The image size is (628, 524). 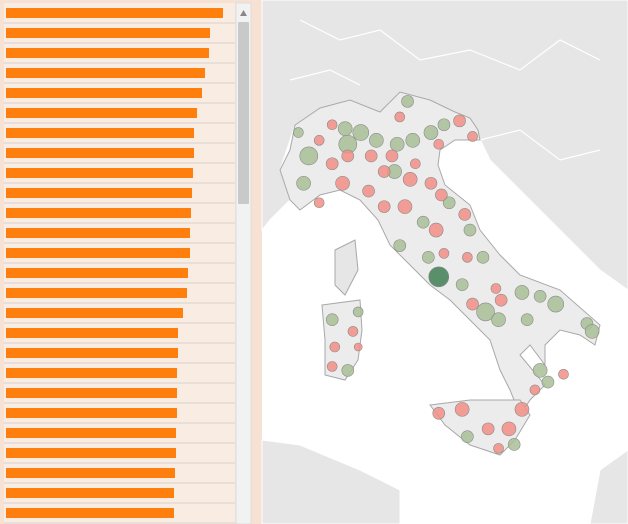 I want to click on borders, so click(x=445, y=90).